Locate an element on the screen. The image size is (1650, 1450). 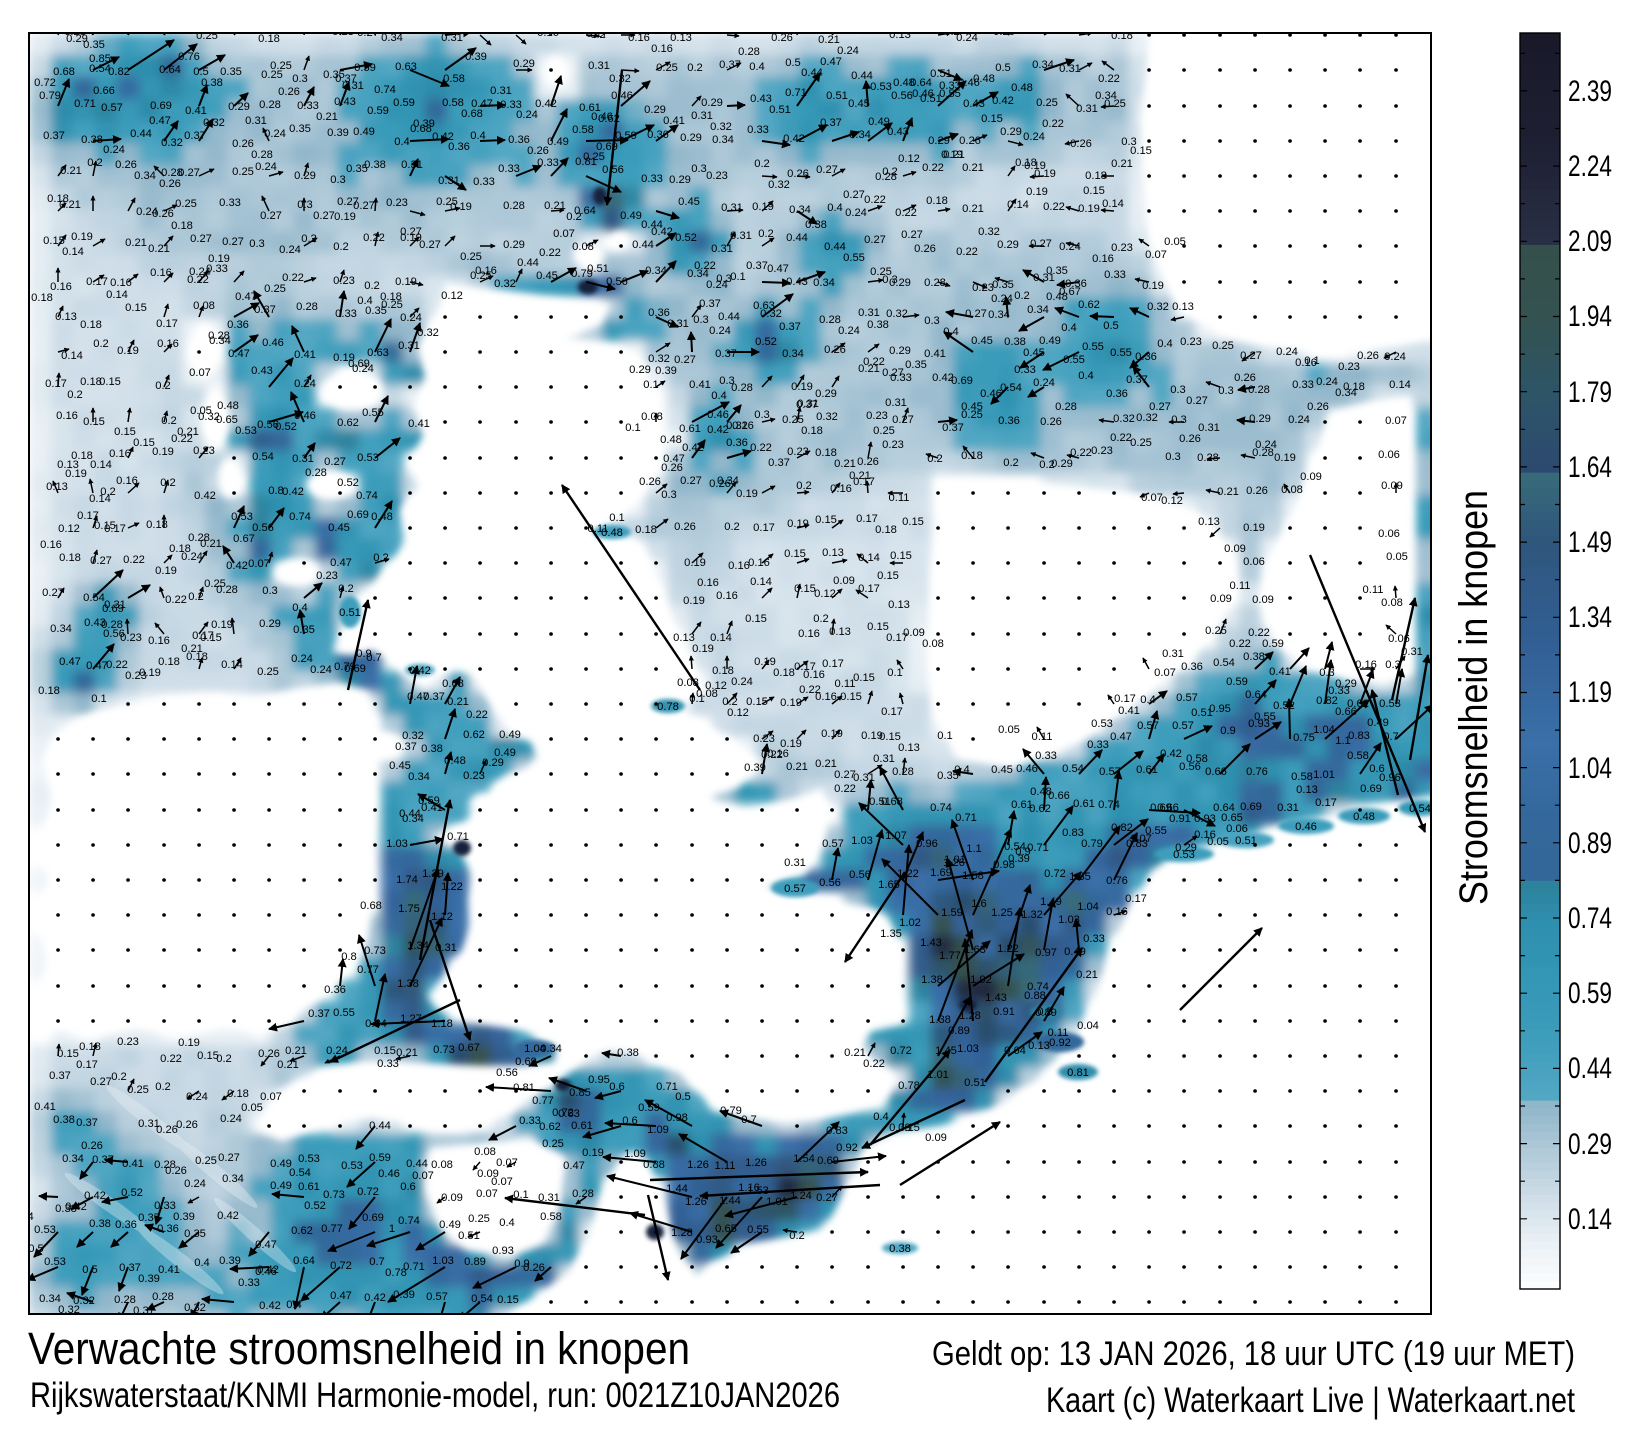
svg-text: 0.47 is located at coordinates (341, 563).